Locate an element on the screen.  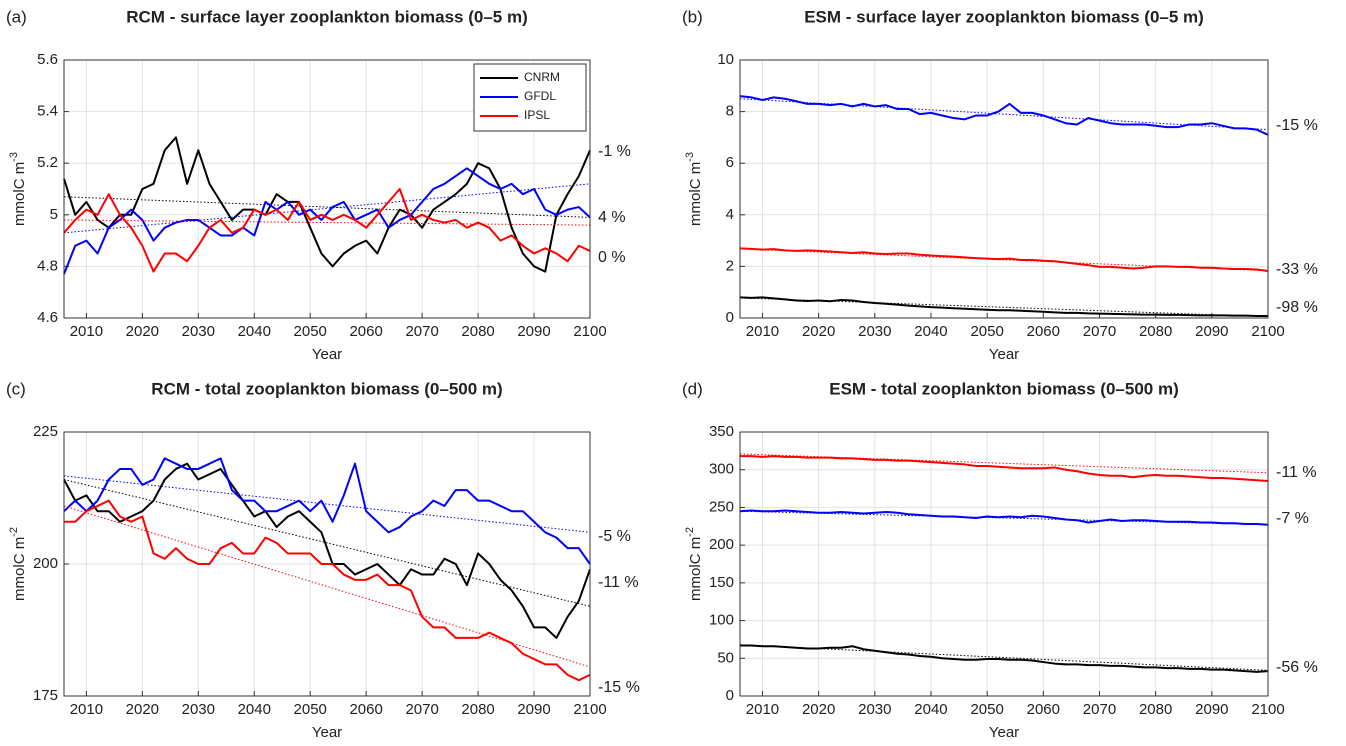
y-tick-label: 300 is located at coordinates (721, 469).